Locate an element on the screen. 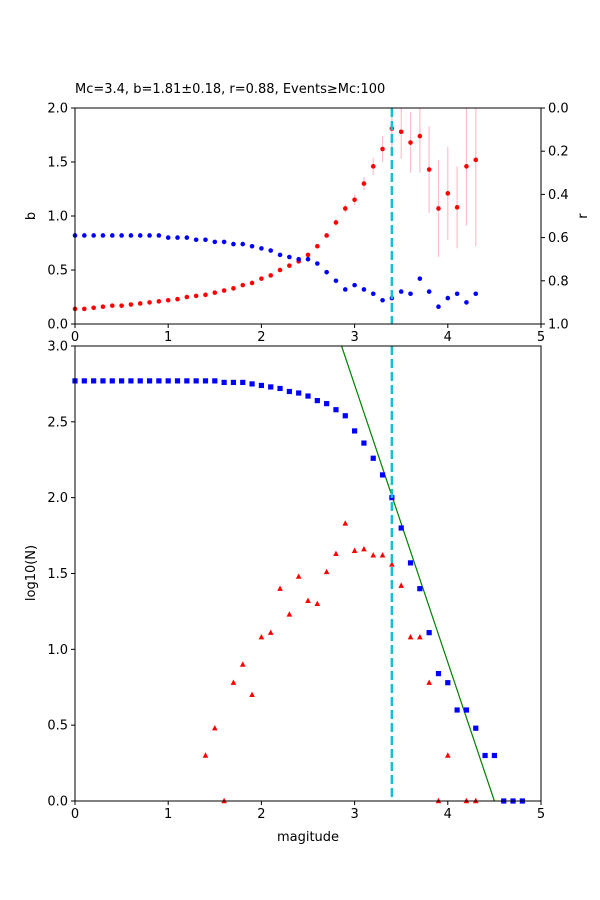 Image resolution: width=600 pixels, height=900 pixels. bottom-y-axis-label: log10(N) is located at coordinates (31, 573).